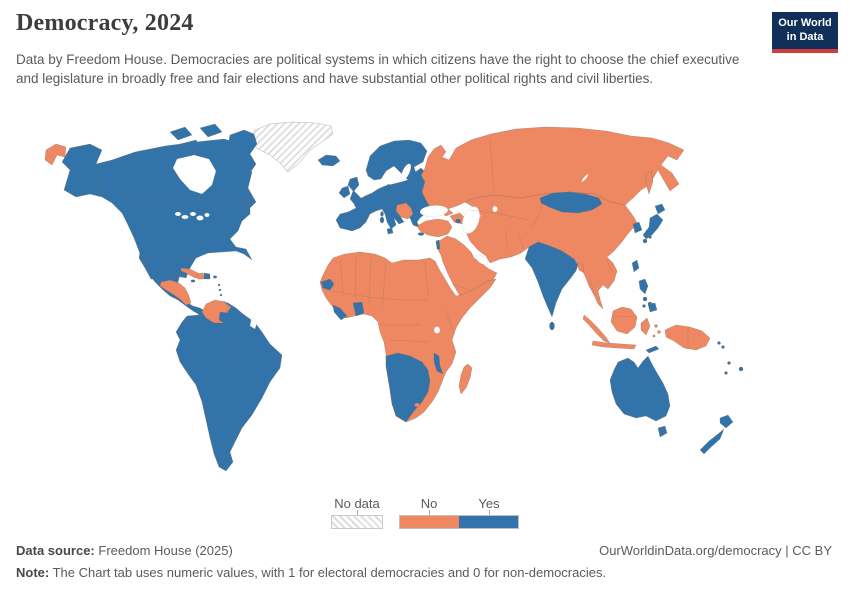 This screenshot has height=600, width=850. Describe the element at coordinates (662, 431) in the screenshot. I see `region-tasmania` at that location.